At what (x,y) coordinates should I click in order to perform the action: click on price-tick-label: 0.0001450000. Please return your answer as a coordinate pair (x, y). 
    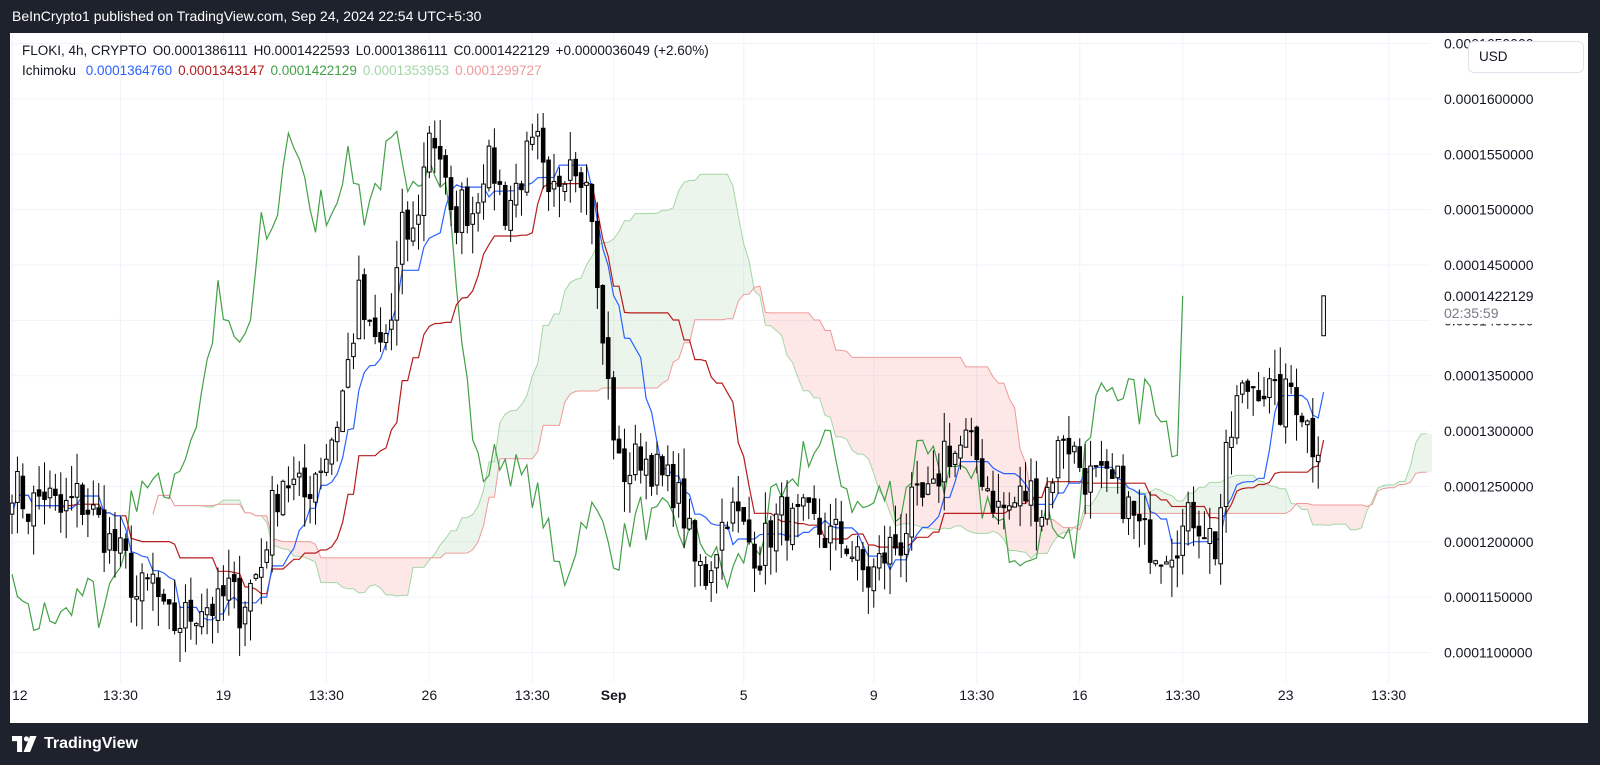
    Looking at the image, I should click on (1489, 265).